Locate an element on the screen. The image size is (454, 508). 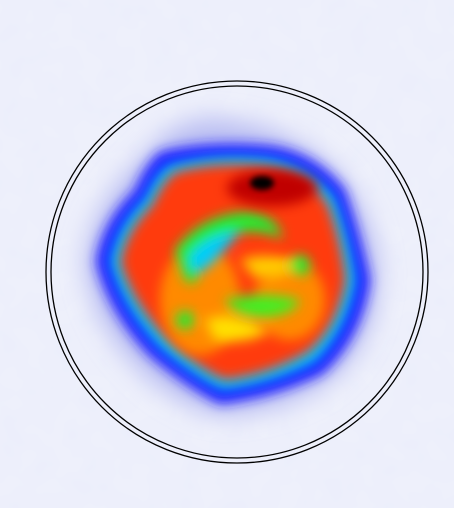
blob-inner is located at coordinates (242, 277).